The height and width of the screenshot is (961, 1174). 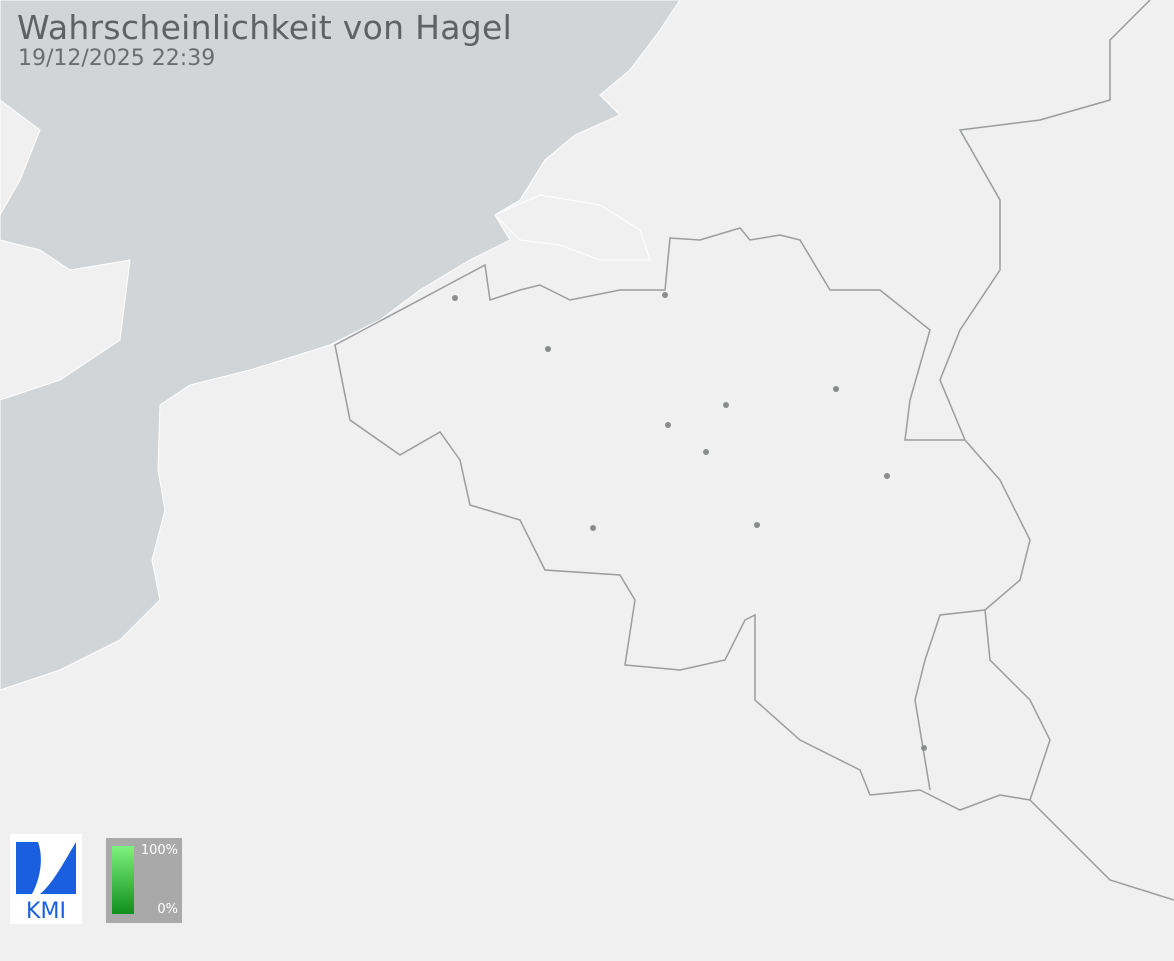 What do you see at coordinates (46, 911) in the screenshot?
I see `svg-text: KMI` at bounding box center [46, 911].